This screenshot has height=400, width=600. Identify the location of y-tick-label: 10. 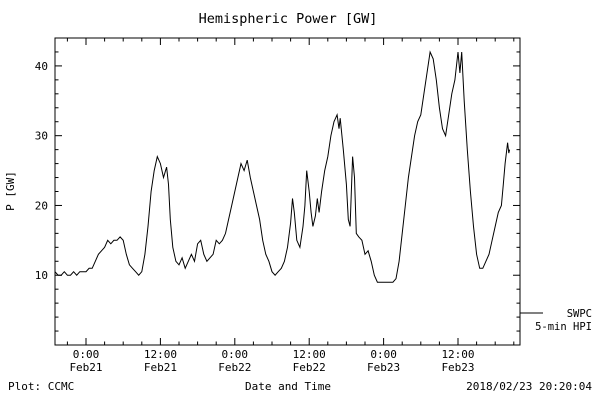
(41, 275).